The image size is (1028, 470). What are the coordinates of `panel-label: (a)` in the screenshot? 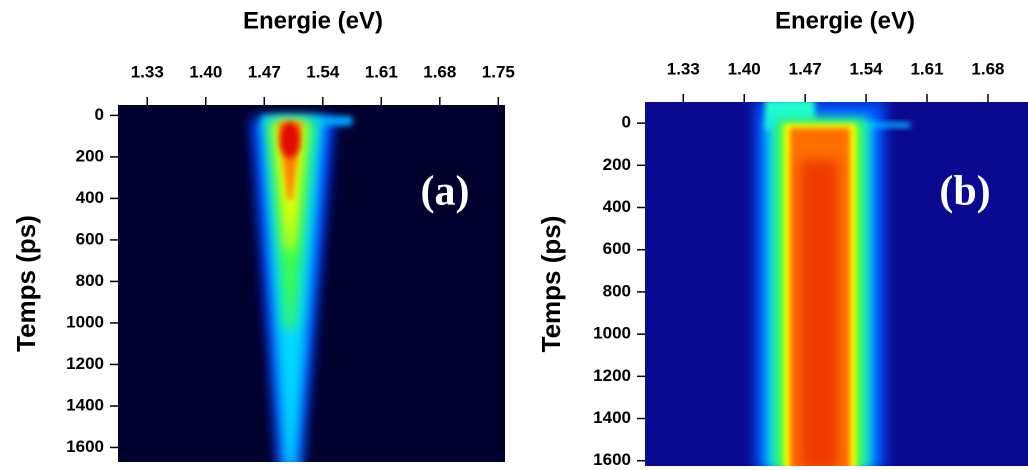 It's located at (445, 192).